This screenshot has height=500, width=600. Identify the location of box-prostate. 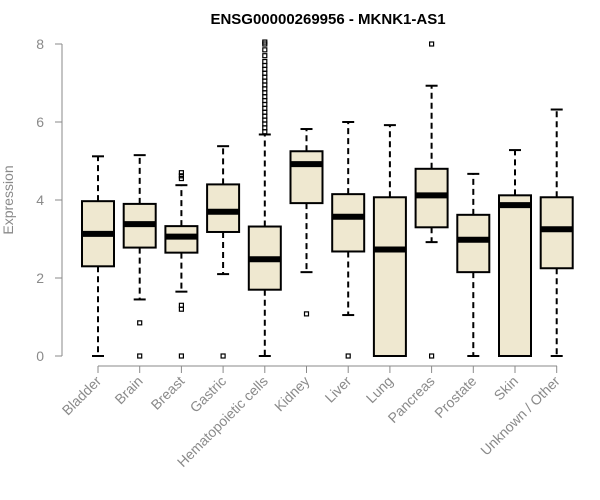
(473, 264).